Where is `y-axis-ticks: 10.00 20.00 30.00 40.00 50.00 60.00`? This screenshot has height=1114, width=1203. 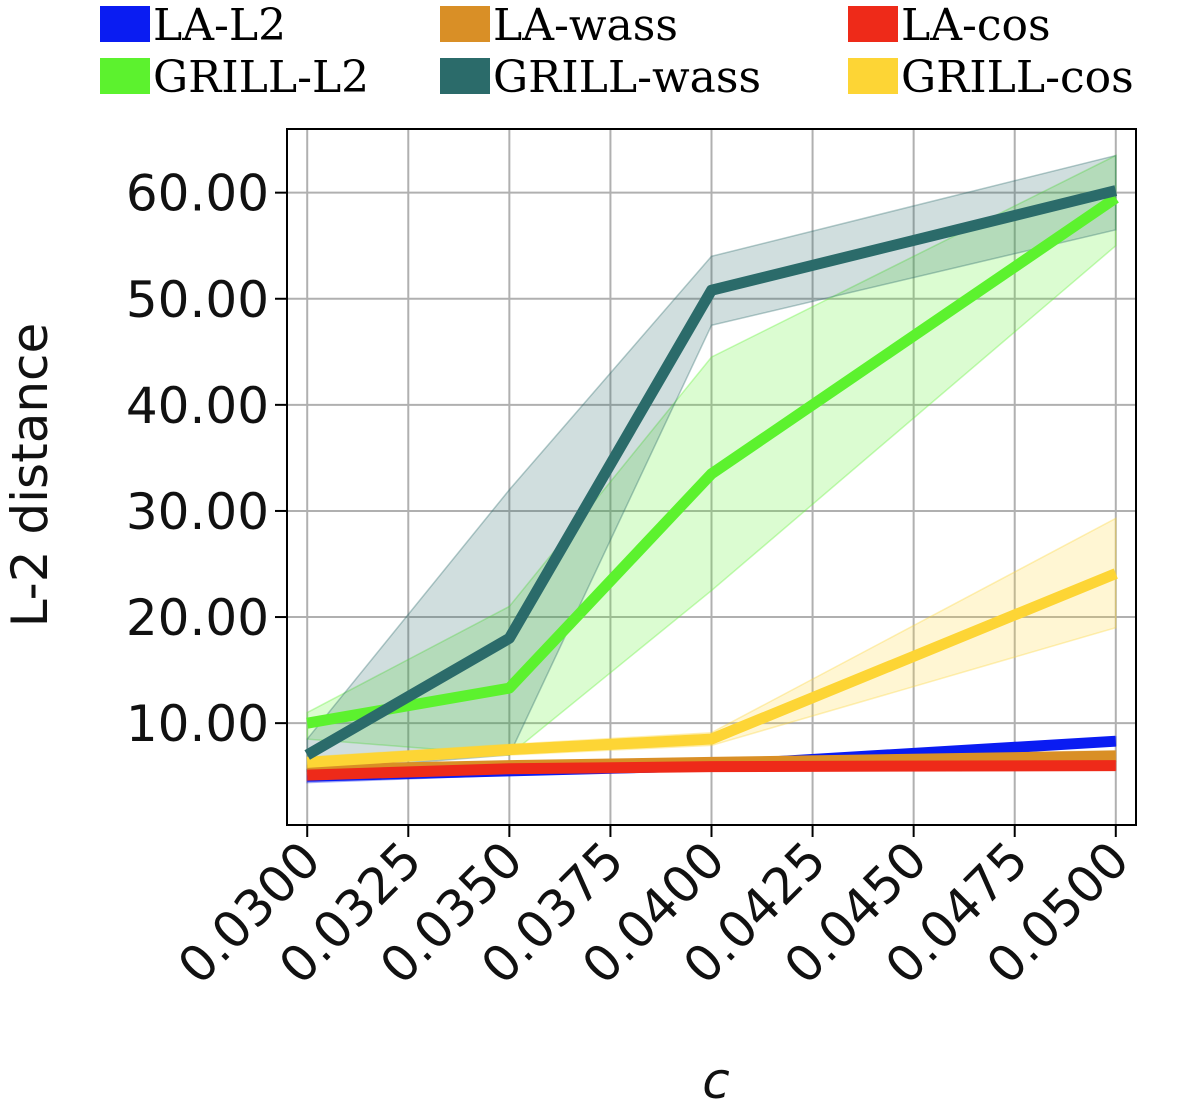
y-axis-ticks: 10.00 20.00 30.00 40.00 50.00 60.00 is located at coordinates (206, 459).